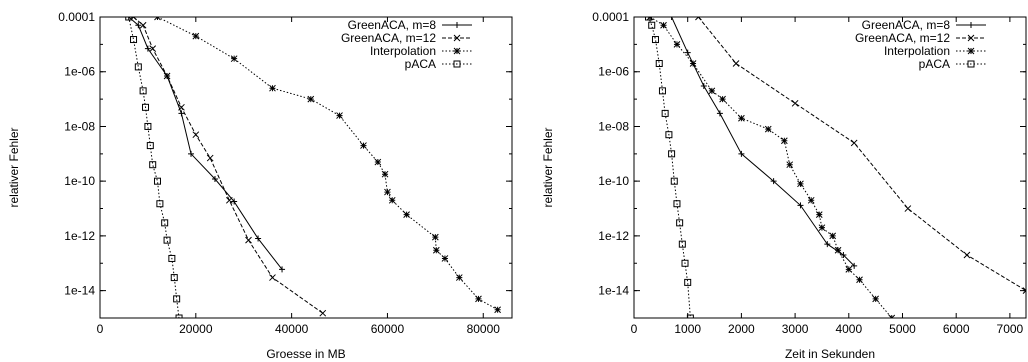 The image size is (1028, 362). I want to click on legend-label: pACA, so click(420, 64).